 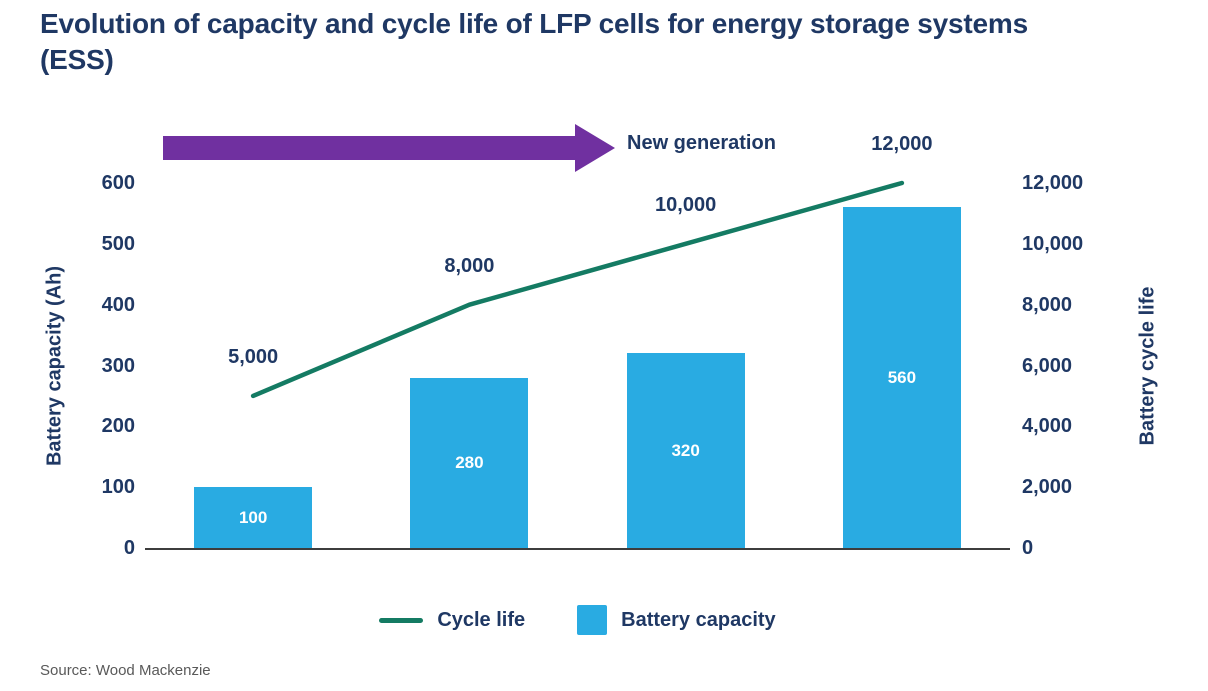 I want to click on cycle-life-value-label: 5,000, so click(x=253, y=356).